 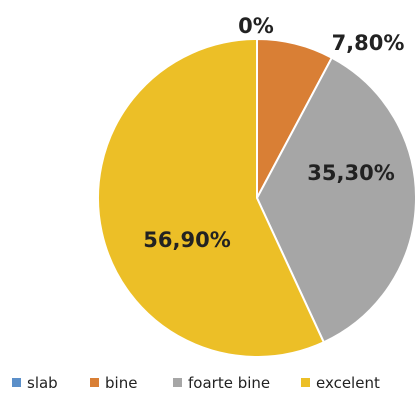 I want to click on legend-marker-foarte-bine, so click(x=177, y=382).